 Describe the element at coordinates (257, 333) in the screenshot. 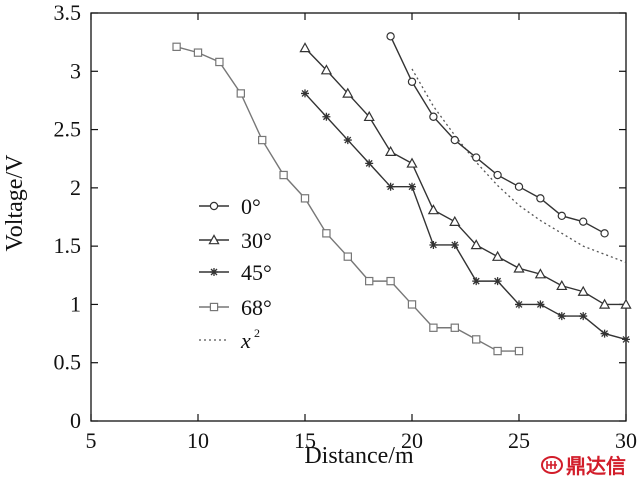

I see `legend-label-exponent: 2` at that location.